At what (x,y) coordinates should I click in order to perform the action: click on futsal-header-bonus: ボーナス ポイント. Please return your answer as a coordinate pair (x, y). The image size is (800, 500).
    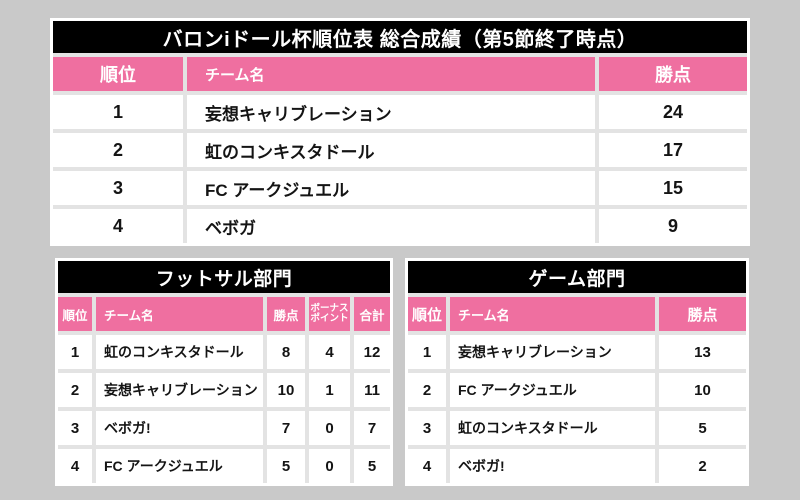
    Looking at the image, I should click on (329, 314).